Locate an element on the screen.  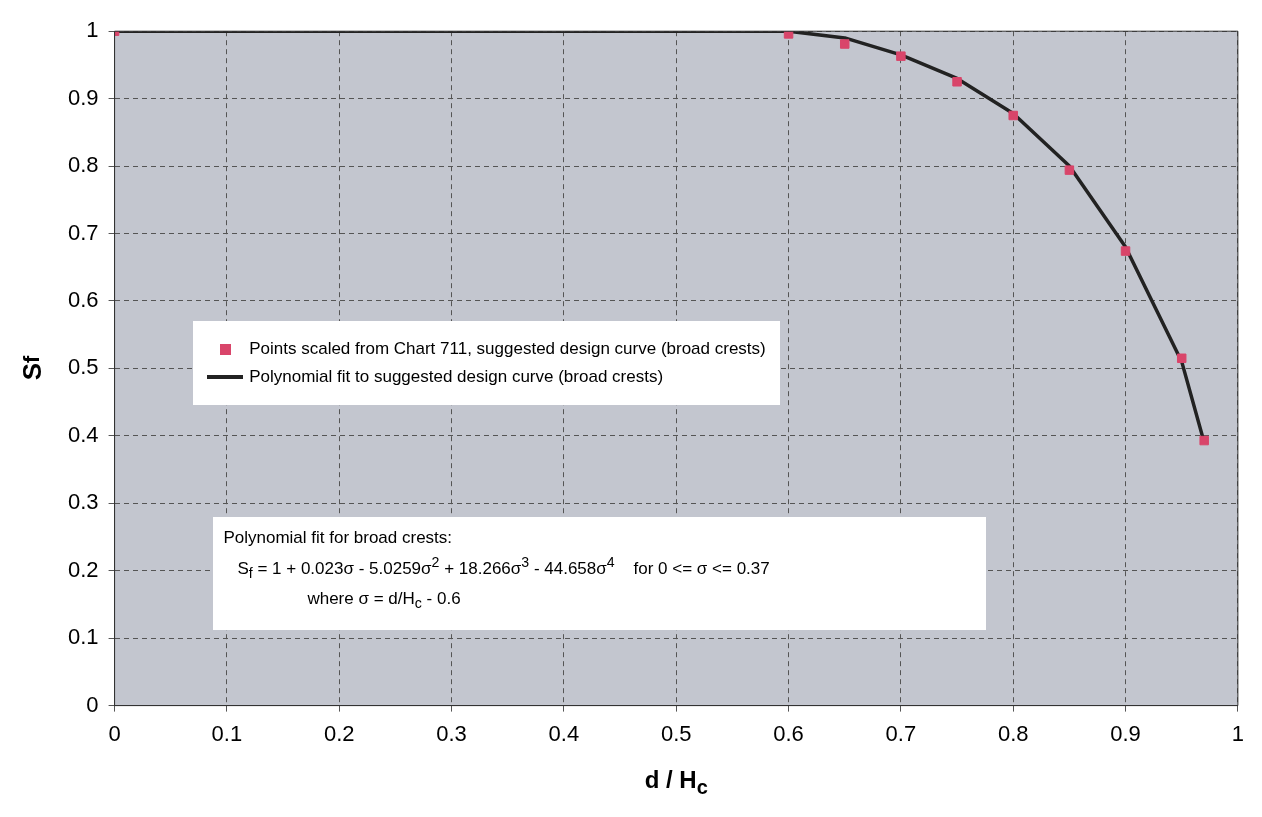
x-tick-label: 0.5 is located at coordinates (676, 733).